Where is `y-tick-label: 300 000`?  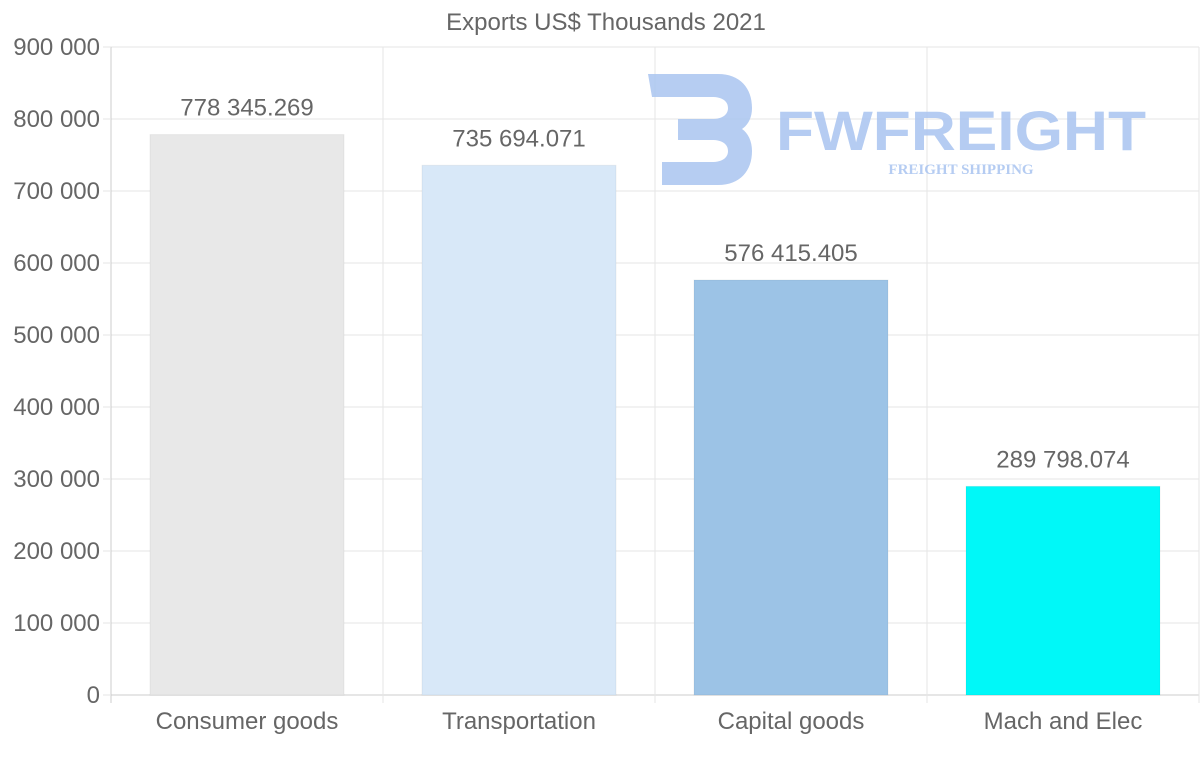
y-tick-label: 300 000 is located at coordinates (56, 479).